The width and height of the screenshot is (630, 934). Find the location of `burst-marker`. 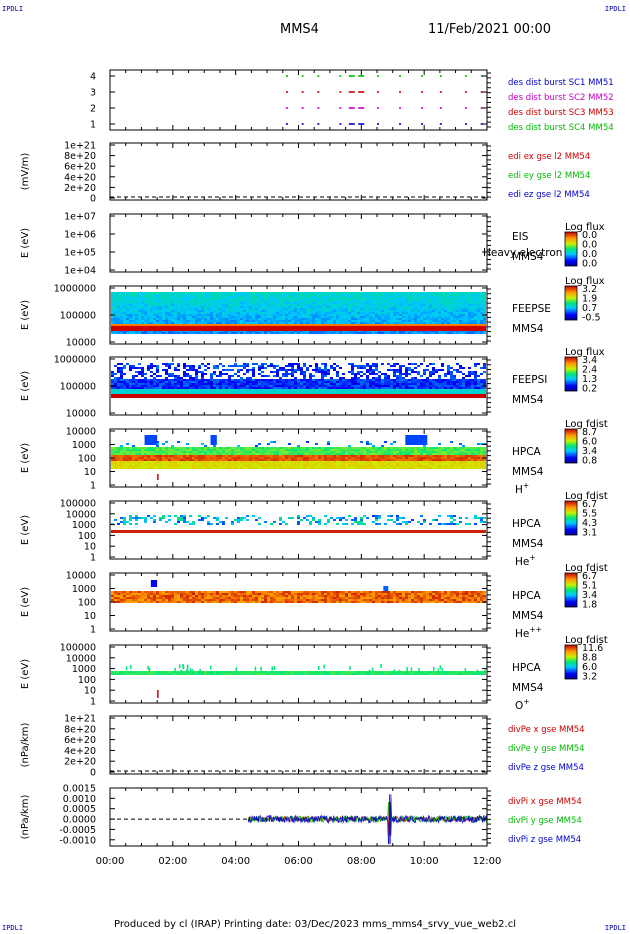

burst-marker is located at coordinates (340, 76).